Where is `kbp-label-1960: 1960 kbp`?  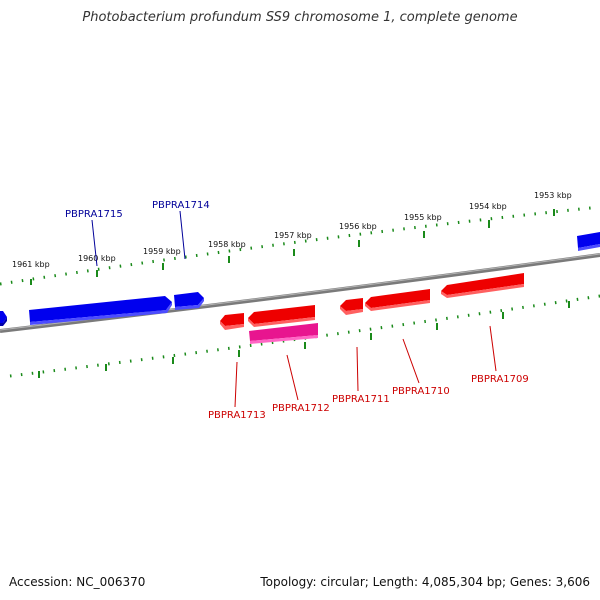 kbp-label-1960: 1960 kbp is located at coordinates (97, 258).